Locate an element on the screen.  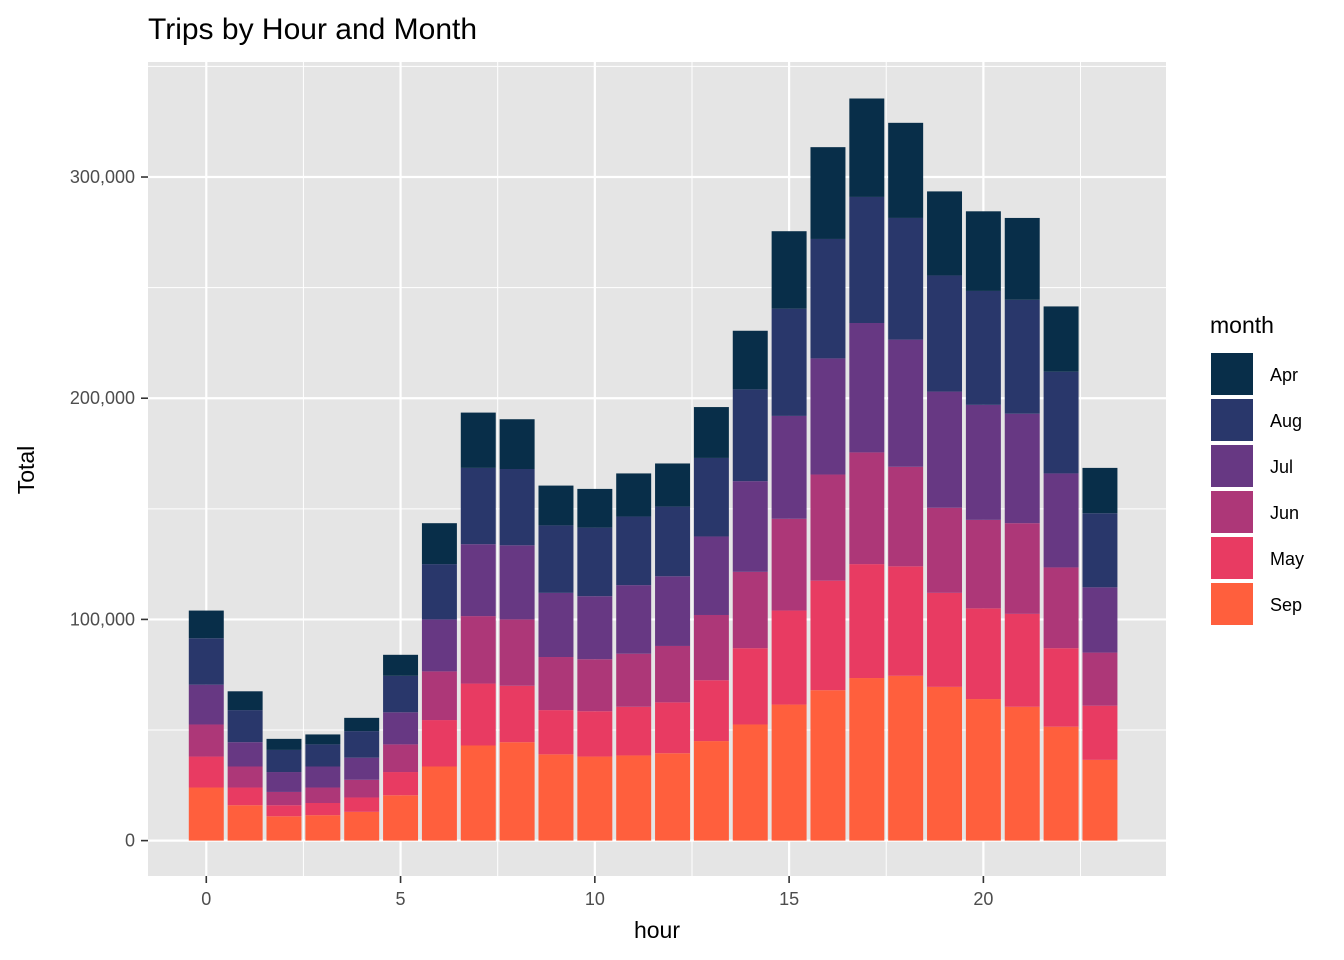
x-axis: 0 5 10 15 20 is located at coordinates (597, 892).